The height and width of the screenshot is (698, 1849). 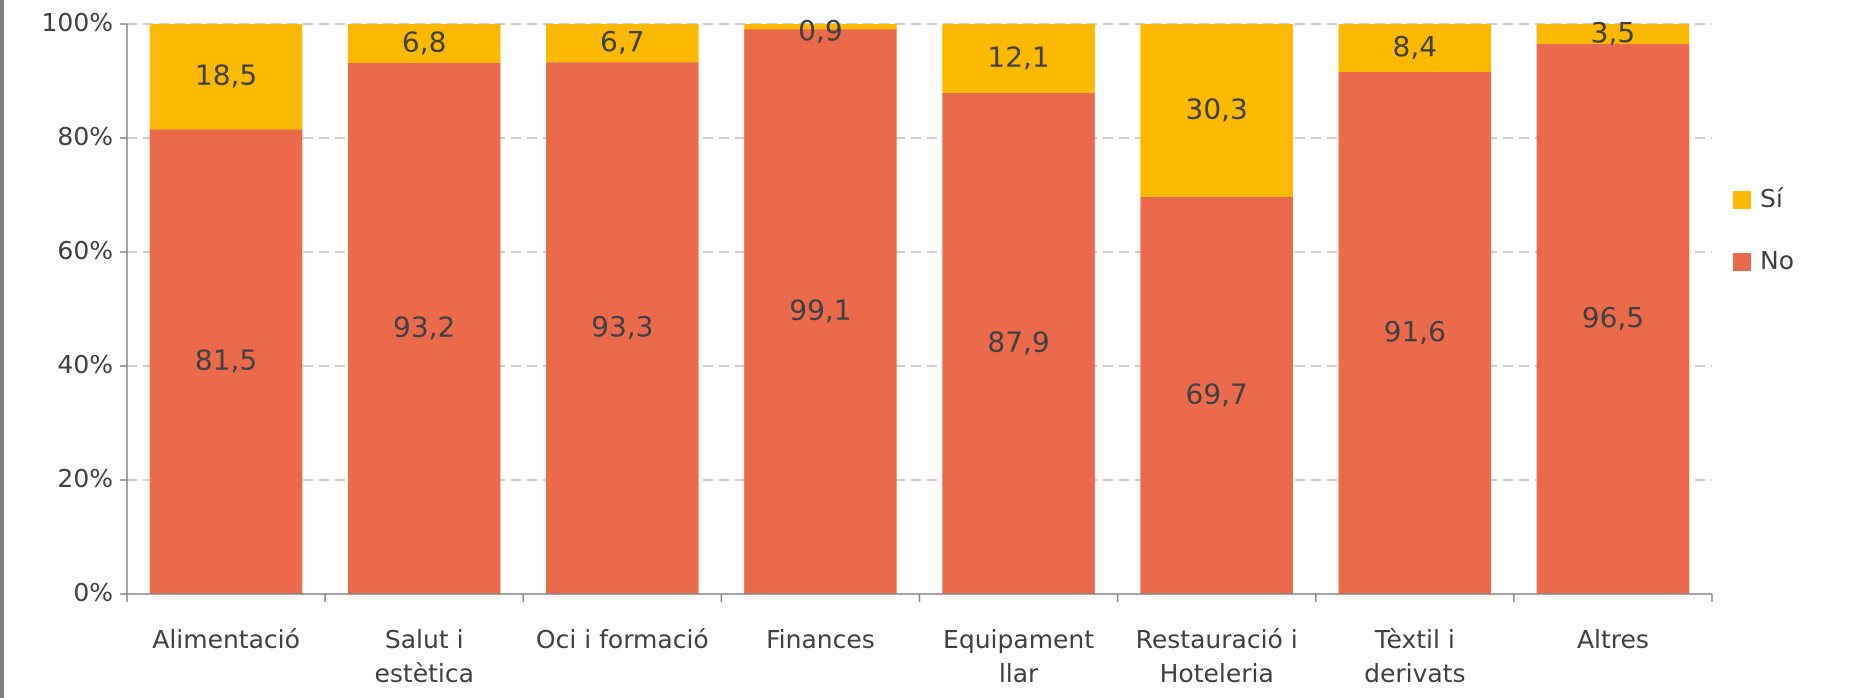 I want to click on x-tick-label: Alimentació, so click(x=226, y=639).